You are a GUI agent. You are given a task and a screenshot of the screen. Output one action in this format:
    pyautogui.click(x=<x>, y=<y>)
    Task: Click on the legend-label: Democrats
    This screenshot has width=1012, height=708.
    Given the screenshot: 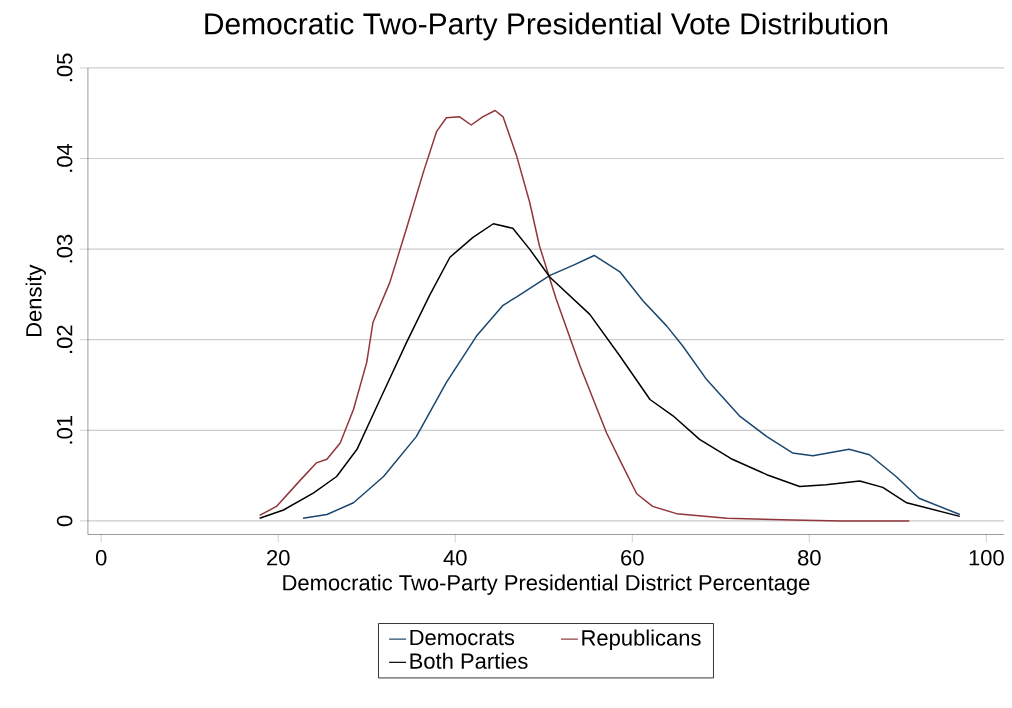 What is the action you would take?
    pyautogui.click(x=462, y=637)
    